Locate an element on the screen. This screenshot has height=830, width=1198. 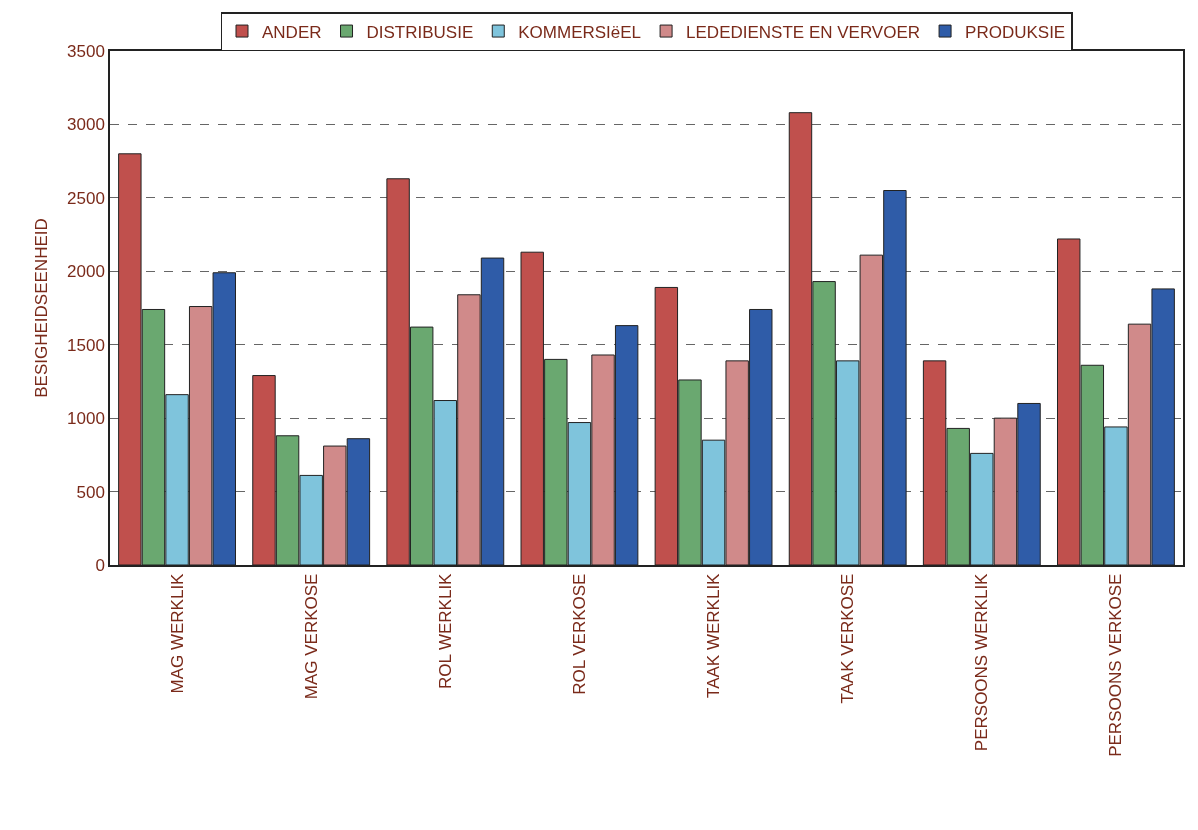
y-tick-label: 1000 is located at coordinates (86, 419).